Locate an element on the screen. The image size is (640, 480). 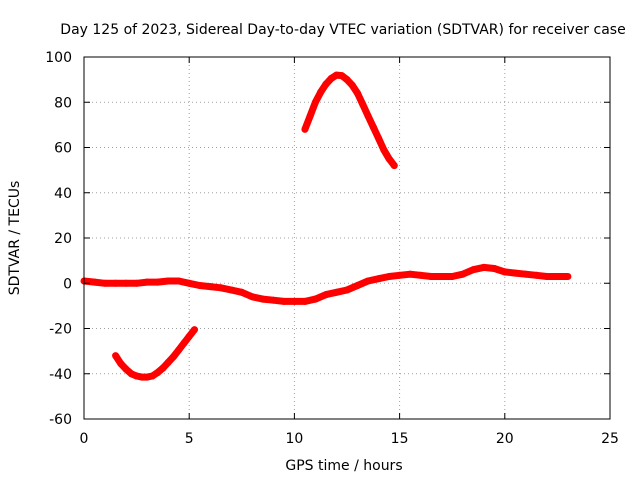
x-tick-label: 25 is located at coordinates (610, 439).